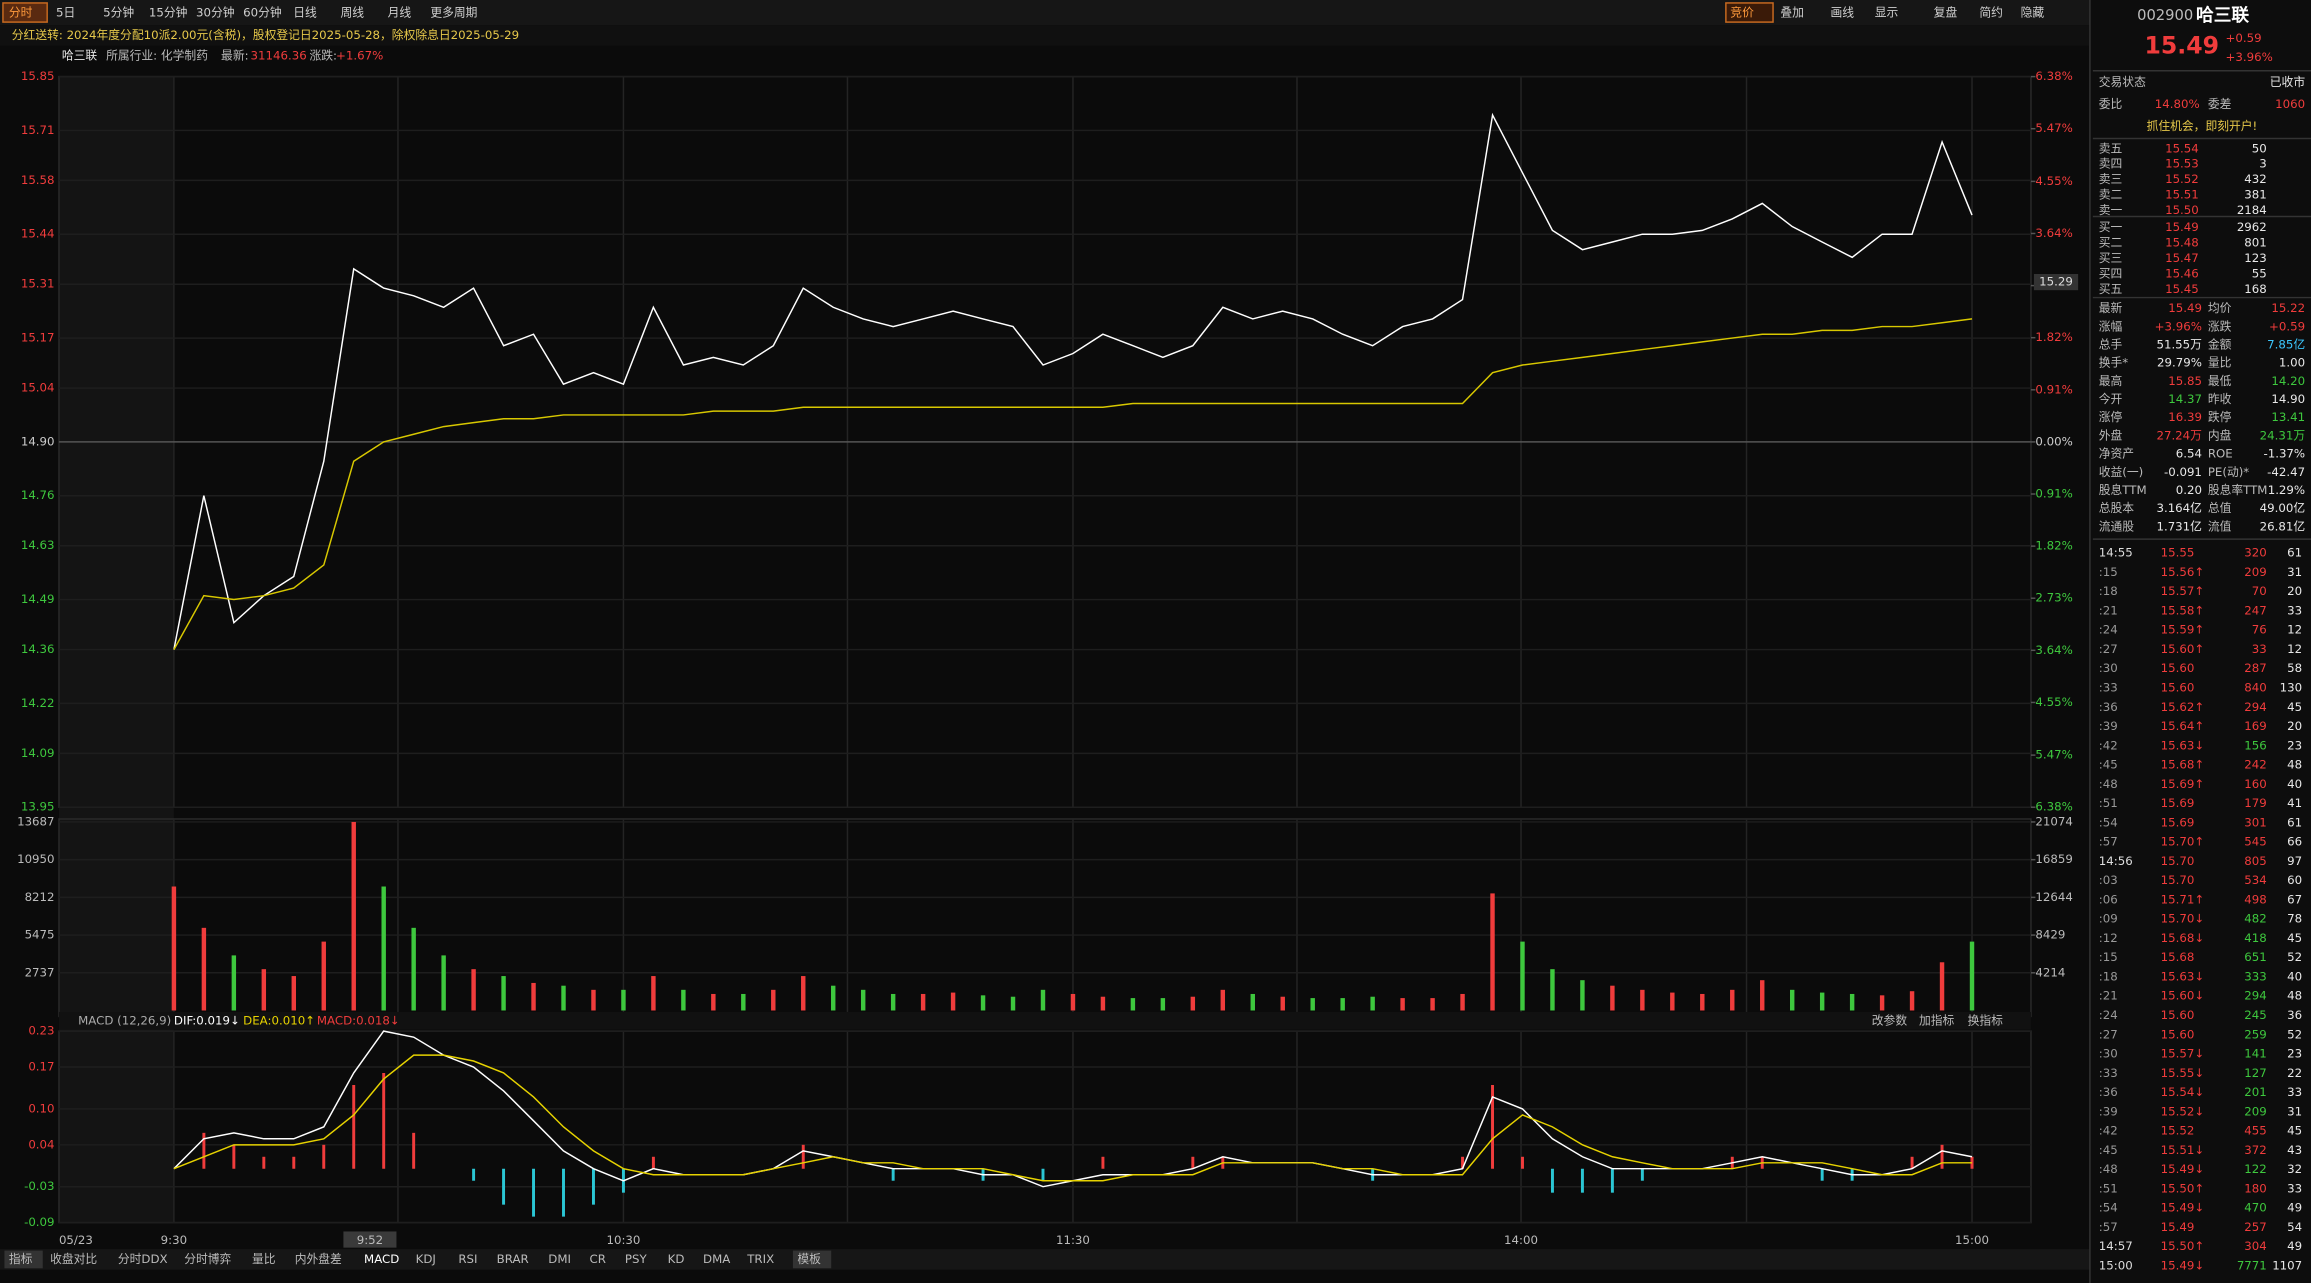  I want to click on indicator-tab: MACD, so click(381, 1259).